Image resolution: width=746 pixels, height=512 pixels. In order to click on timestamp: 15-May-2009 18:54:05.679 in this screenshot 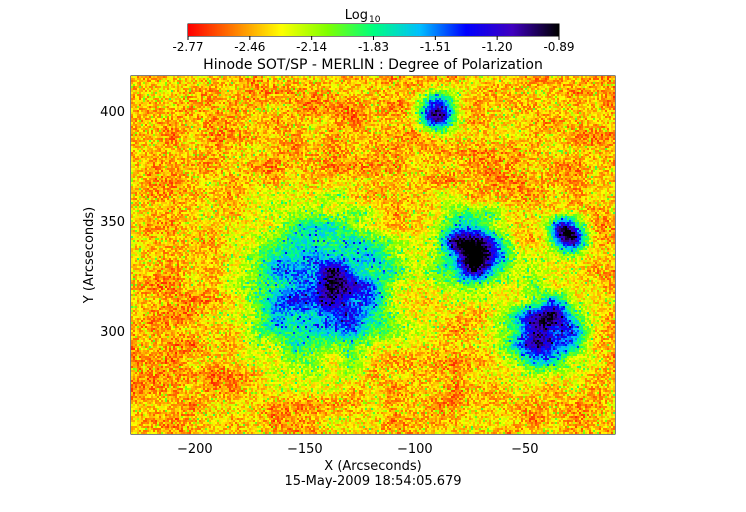, I will do `click(372, 481)`.